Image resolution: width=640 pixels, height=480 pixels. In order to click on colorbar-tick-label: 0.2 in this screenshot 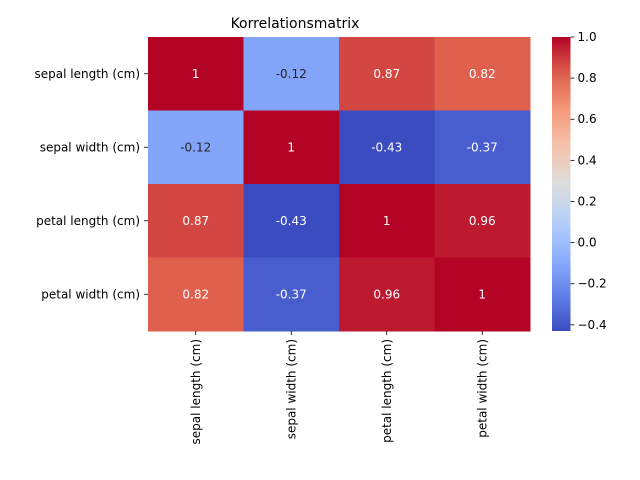, I will do `click(587, 201)`.